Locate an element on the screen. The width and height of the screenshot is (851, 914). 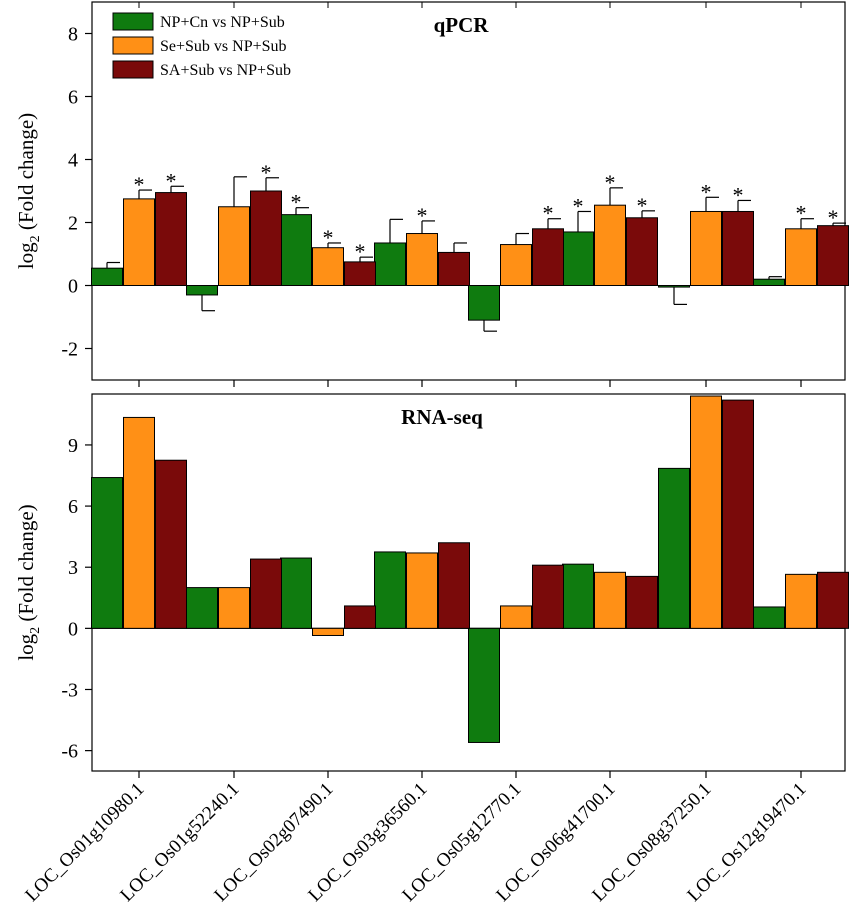
rnaseq-y-axis-label: log2 (Fold change) is located at coordinates (28, 582).